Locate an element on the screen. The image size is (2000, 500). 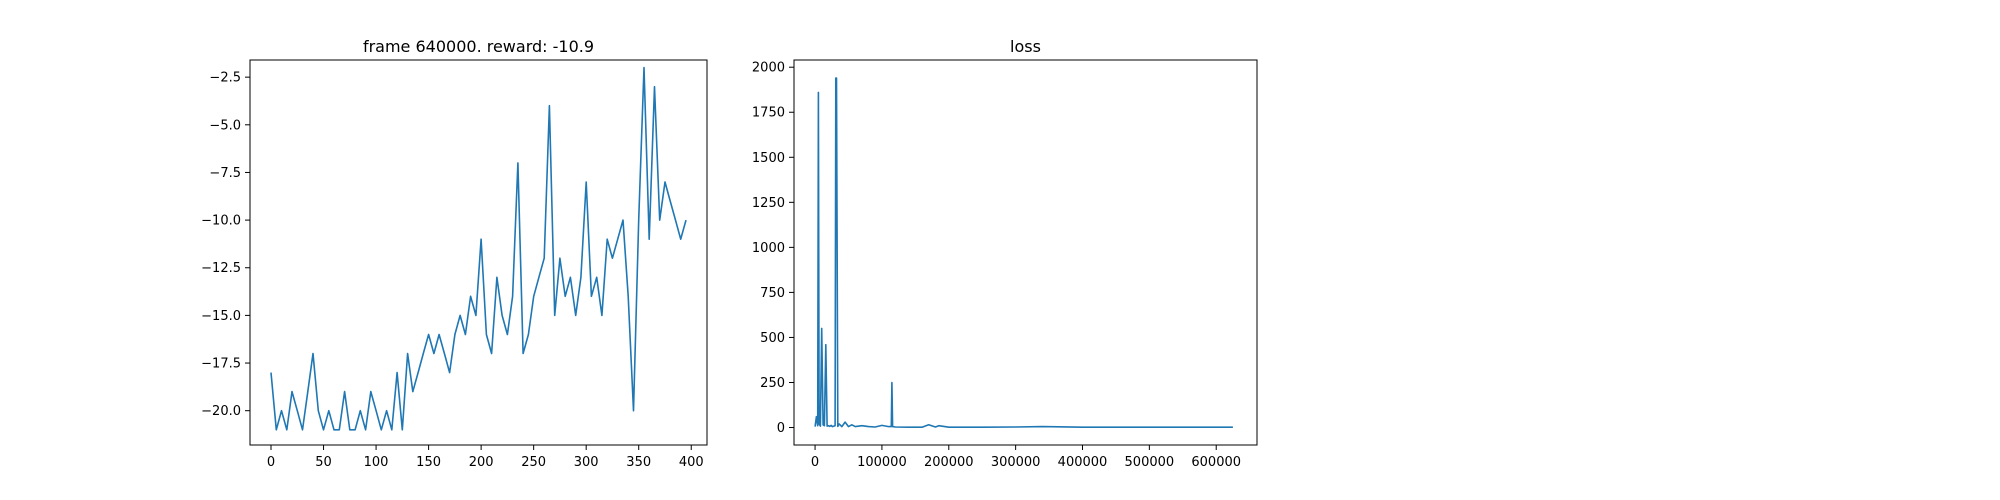
reward-y-tick-label: −20.0 is located at coordinates (221, 411).